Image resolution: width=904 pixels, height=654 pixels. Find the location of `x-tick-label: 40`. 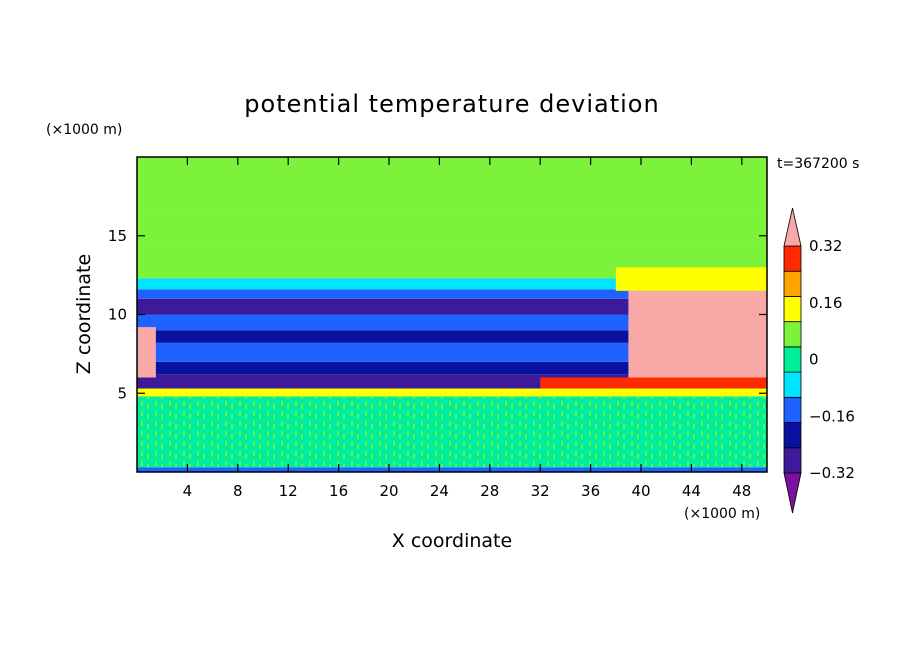

x-tick-label: 40 is located at coordinates (640, 491).